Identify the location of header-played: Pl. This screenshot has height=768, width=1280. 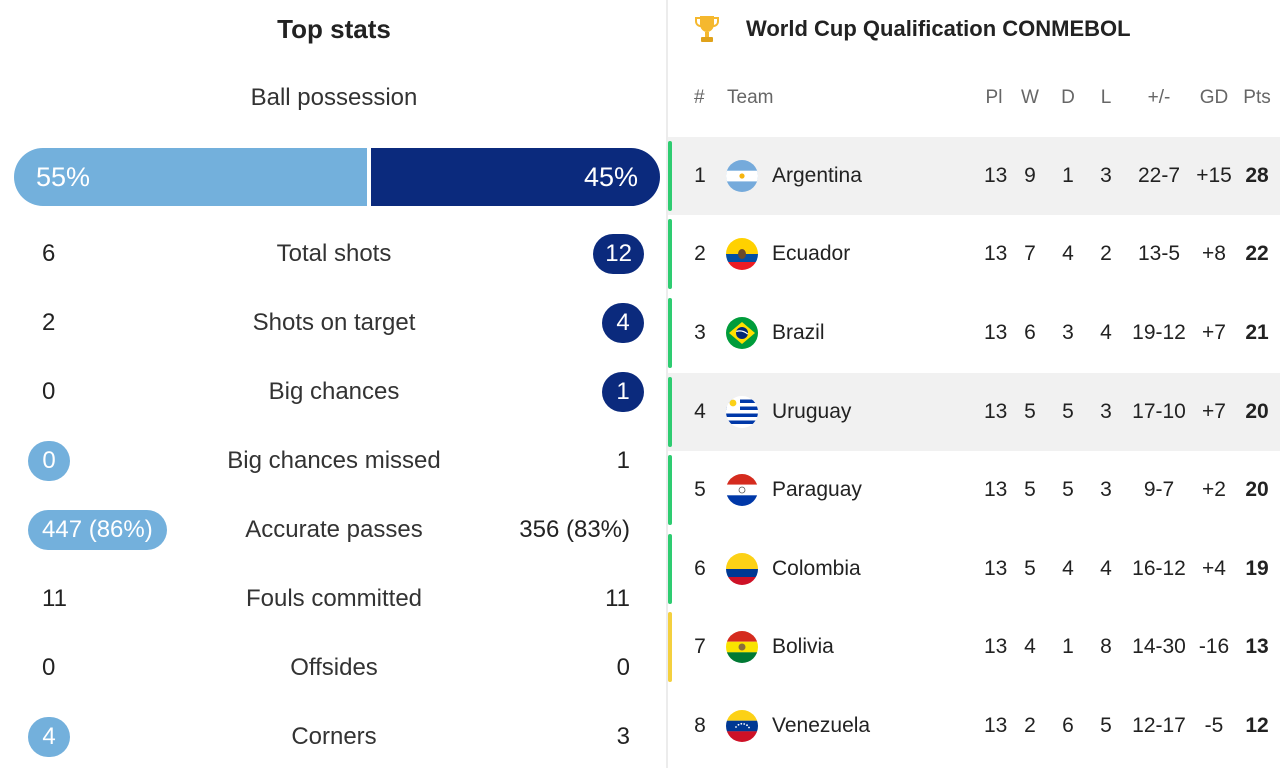
(994, 97).